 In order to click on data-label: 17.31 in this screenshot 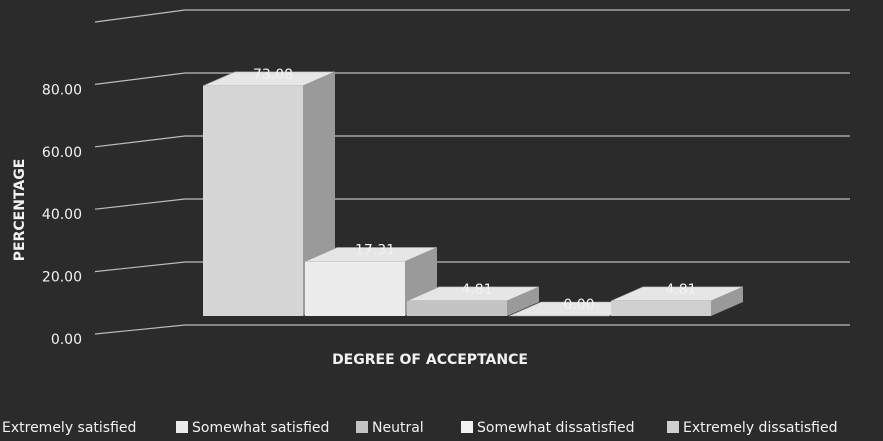, I will do `click(375, 250)`.